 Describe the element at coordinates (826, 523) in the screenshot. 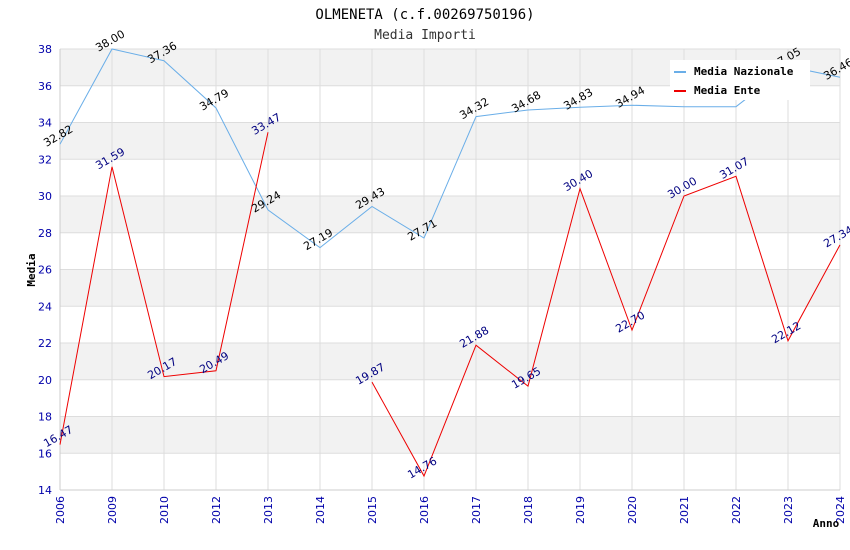

I see `x-axis-label: Anno` at that location.